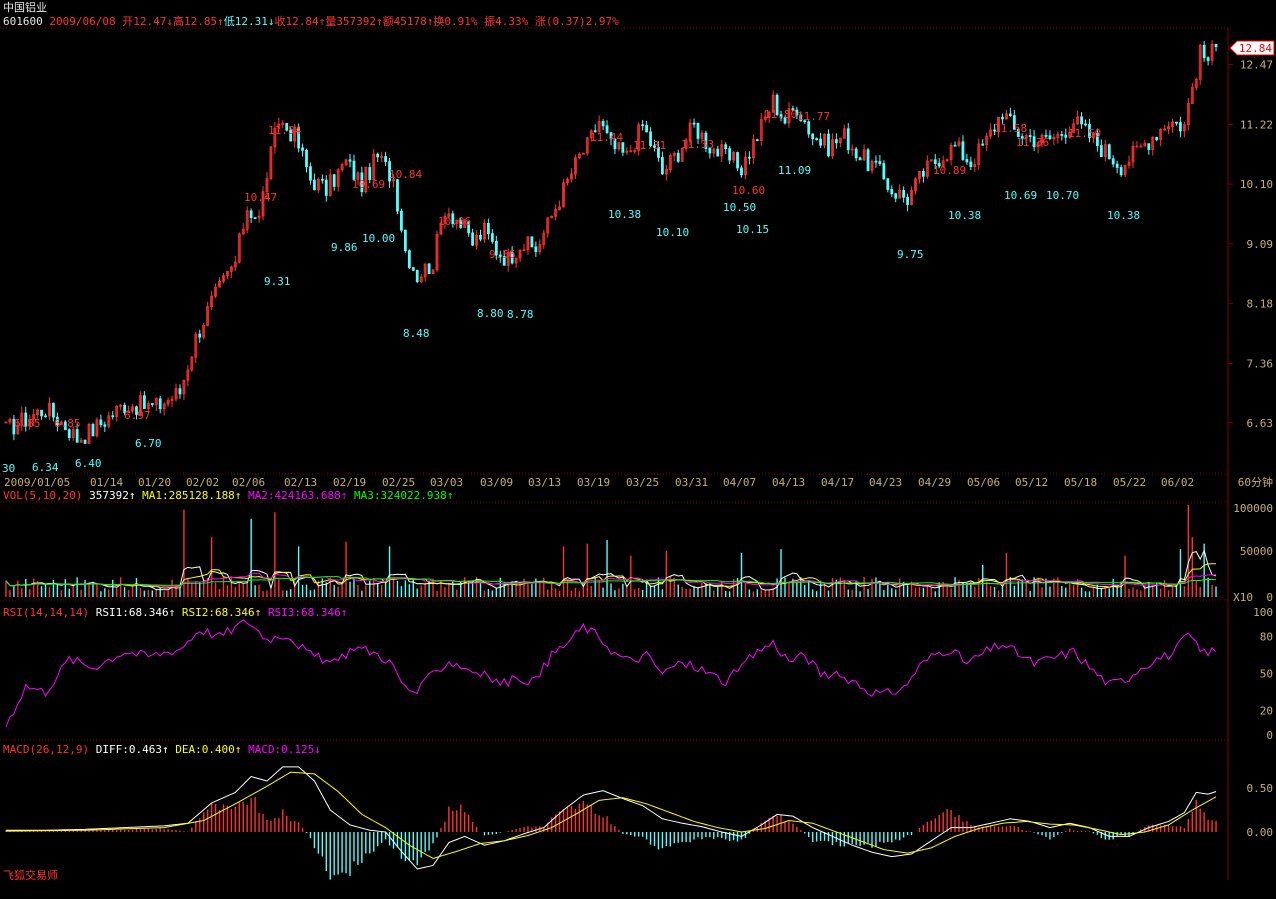 This screenshot has width=1276, height=899. What do you see at coordinates (1255, 48) in the screenshot?
I see `current-price-tag-label: 12.84` at bounding box center [1255, 48].